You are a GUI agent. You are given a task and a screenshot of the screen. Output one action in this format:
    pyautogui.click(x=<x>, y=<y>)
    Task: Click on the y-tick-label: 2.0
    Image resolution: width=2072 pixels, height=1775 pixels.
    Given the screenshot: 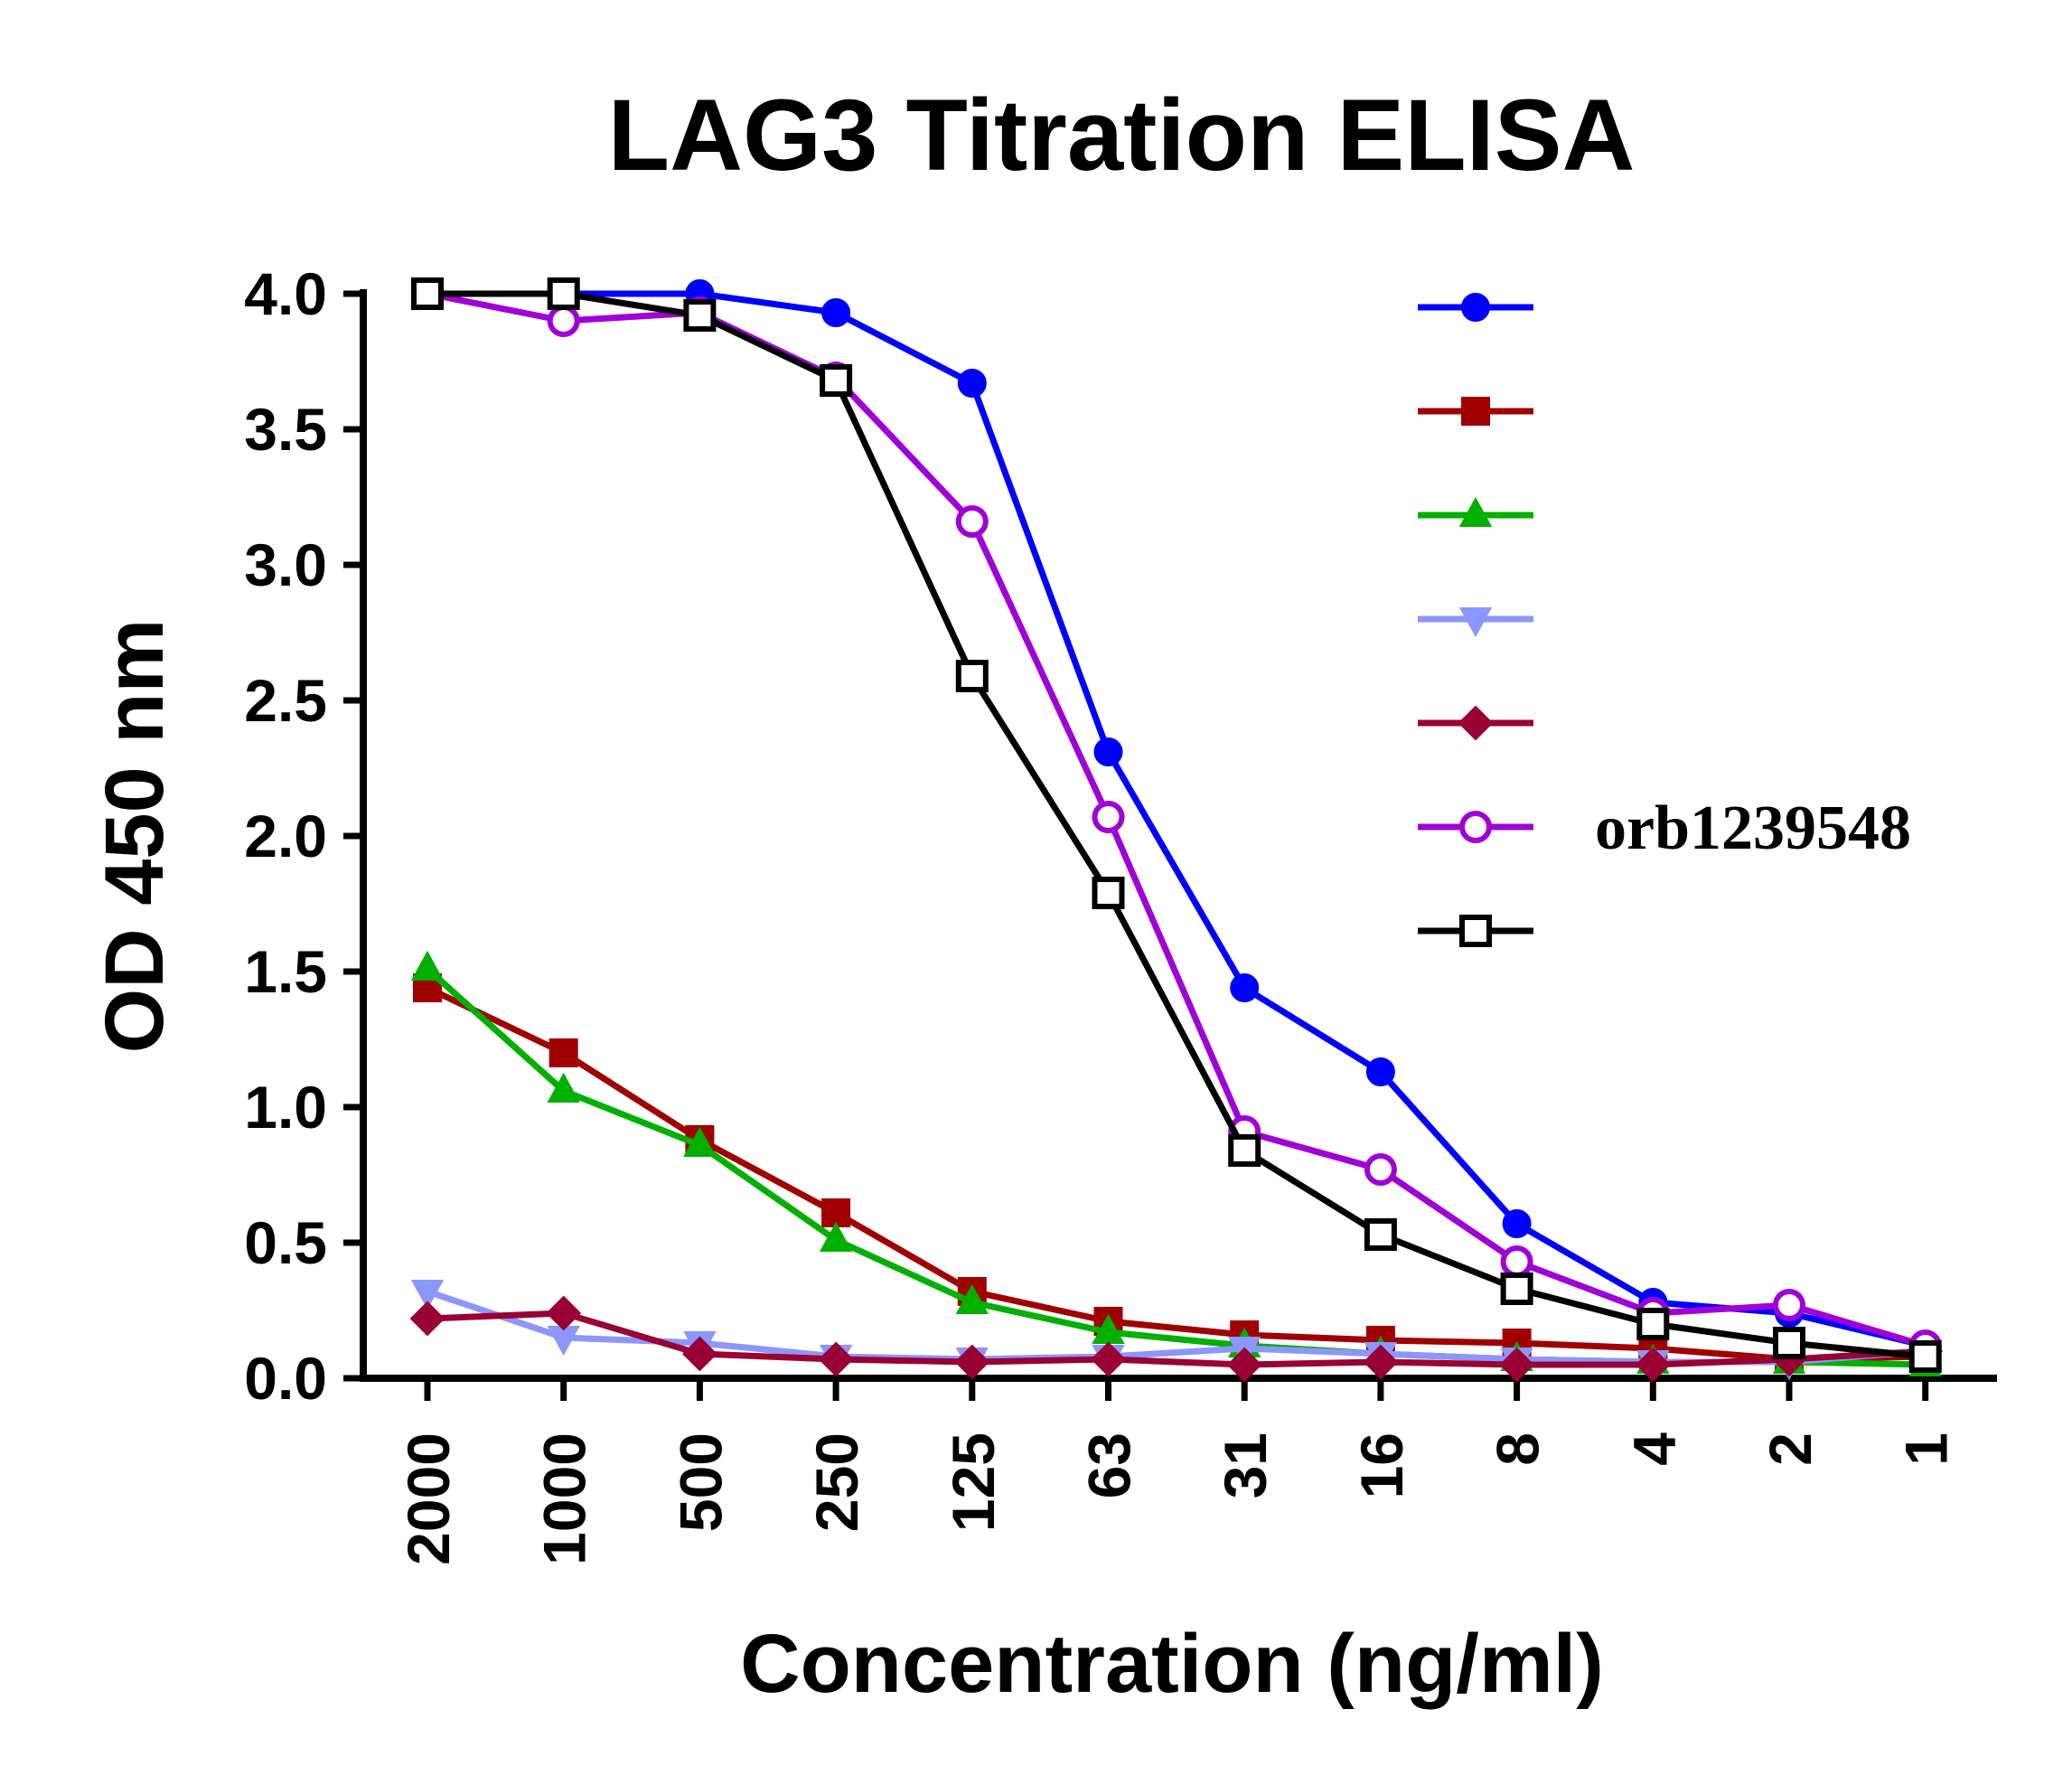 What is the action you would take?
    pyautogui.click(x=285, y=836)
    